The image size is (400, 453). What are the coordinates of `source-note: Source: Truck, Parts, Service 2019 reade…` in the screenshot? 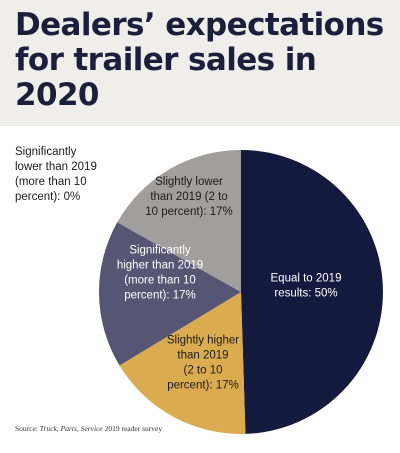 It's located at (88, 428).